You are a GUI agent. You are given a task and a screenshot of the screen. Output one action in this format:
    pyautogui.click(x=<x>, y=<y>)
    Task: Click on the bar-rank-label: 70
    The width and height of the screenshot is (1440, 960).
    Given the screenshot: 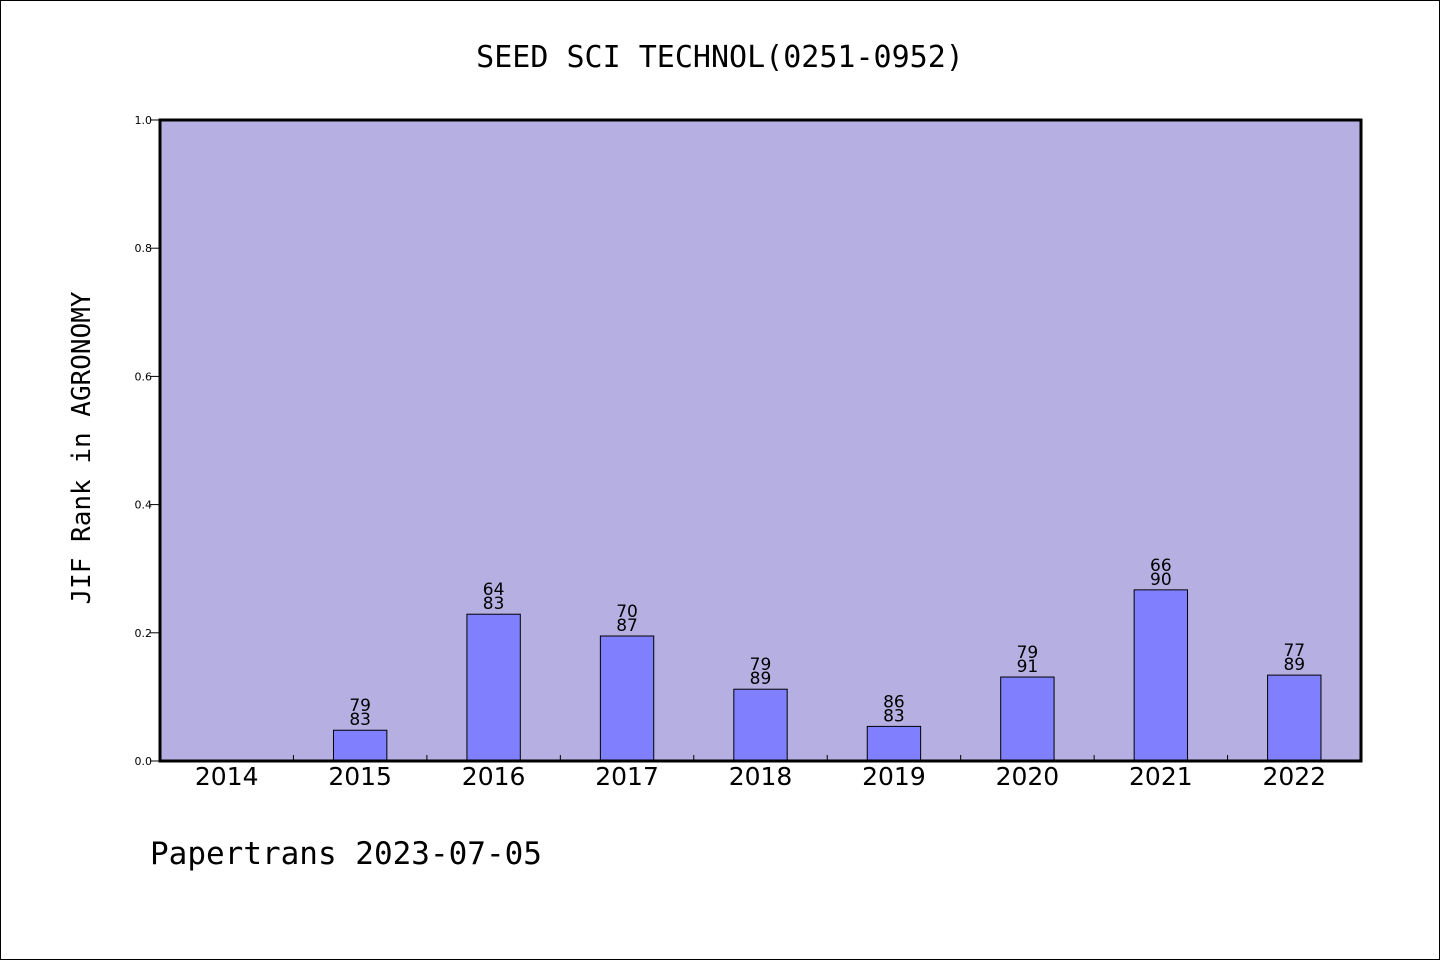 What is the action you would take?
    pyautogui.click(x=627, y=612)
    